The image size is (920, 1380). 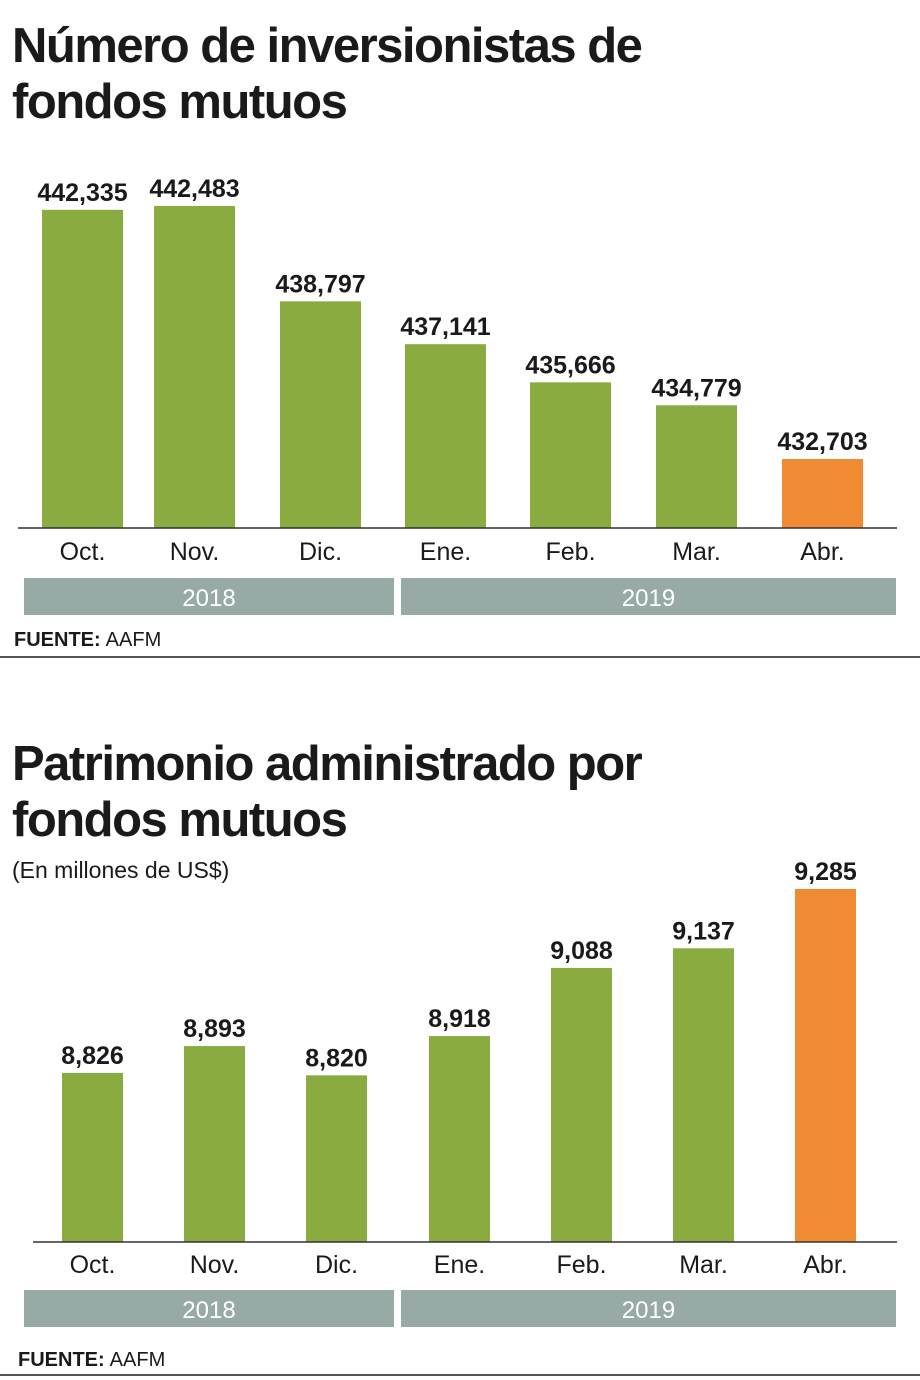 I want to click on value-label: 9,285, so click(x=825, y=872).